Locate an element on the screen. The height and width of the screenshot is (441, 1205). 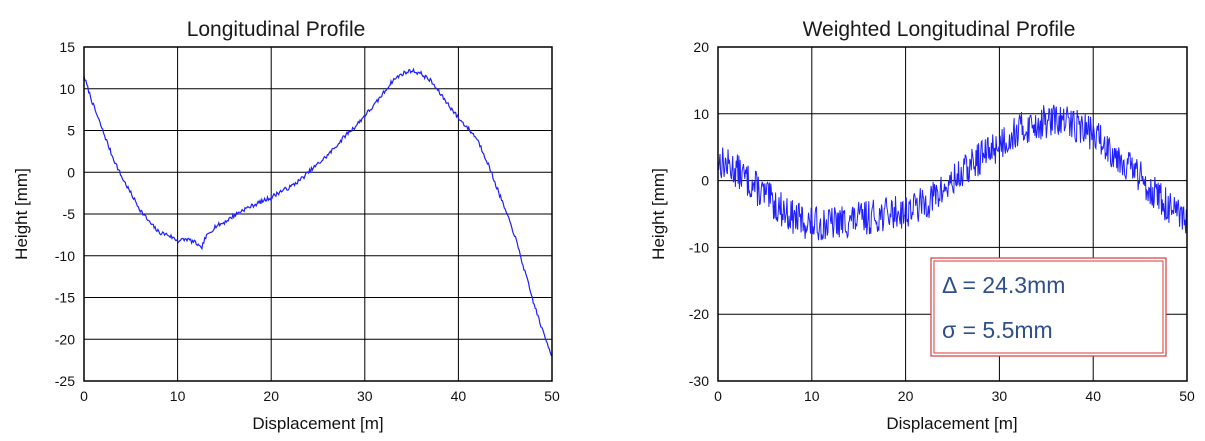
annotation-box-outer is located at coordinates (1048, 307).